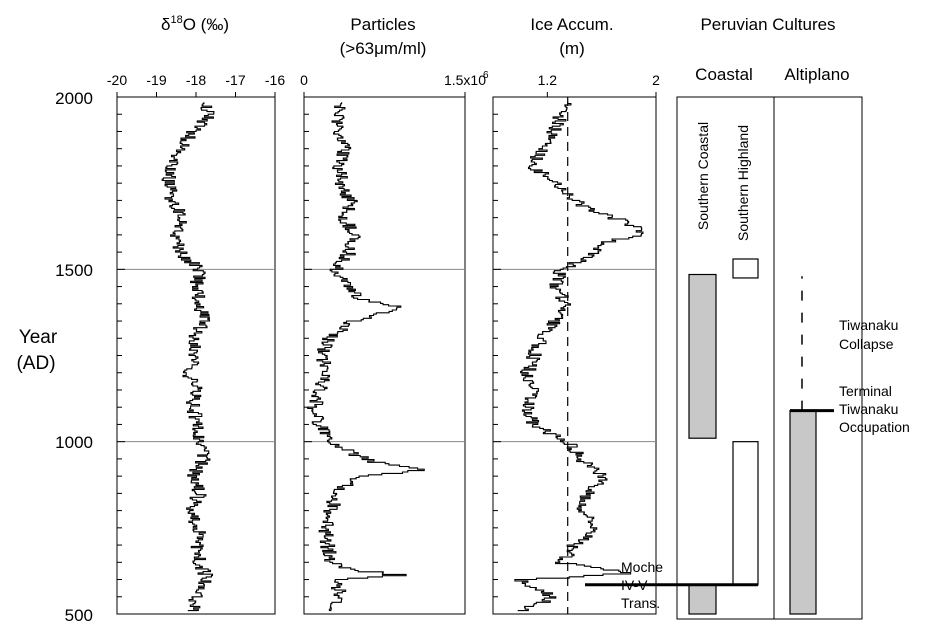 Image resolution: width=925 pixels, height=627 pixels. Describe the element at coordinates (767, 24) in the screenshot. I see `cultures-title: Peruvian Cultures` at that location.